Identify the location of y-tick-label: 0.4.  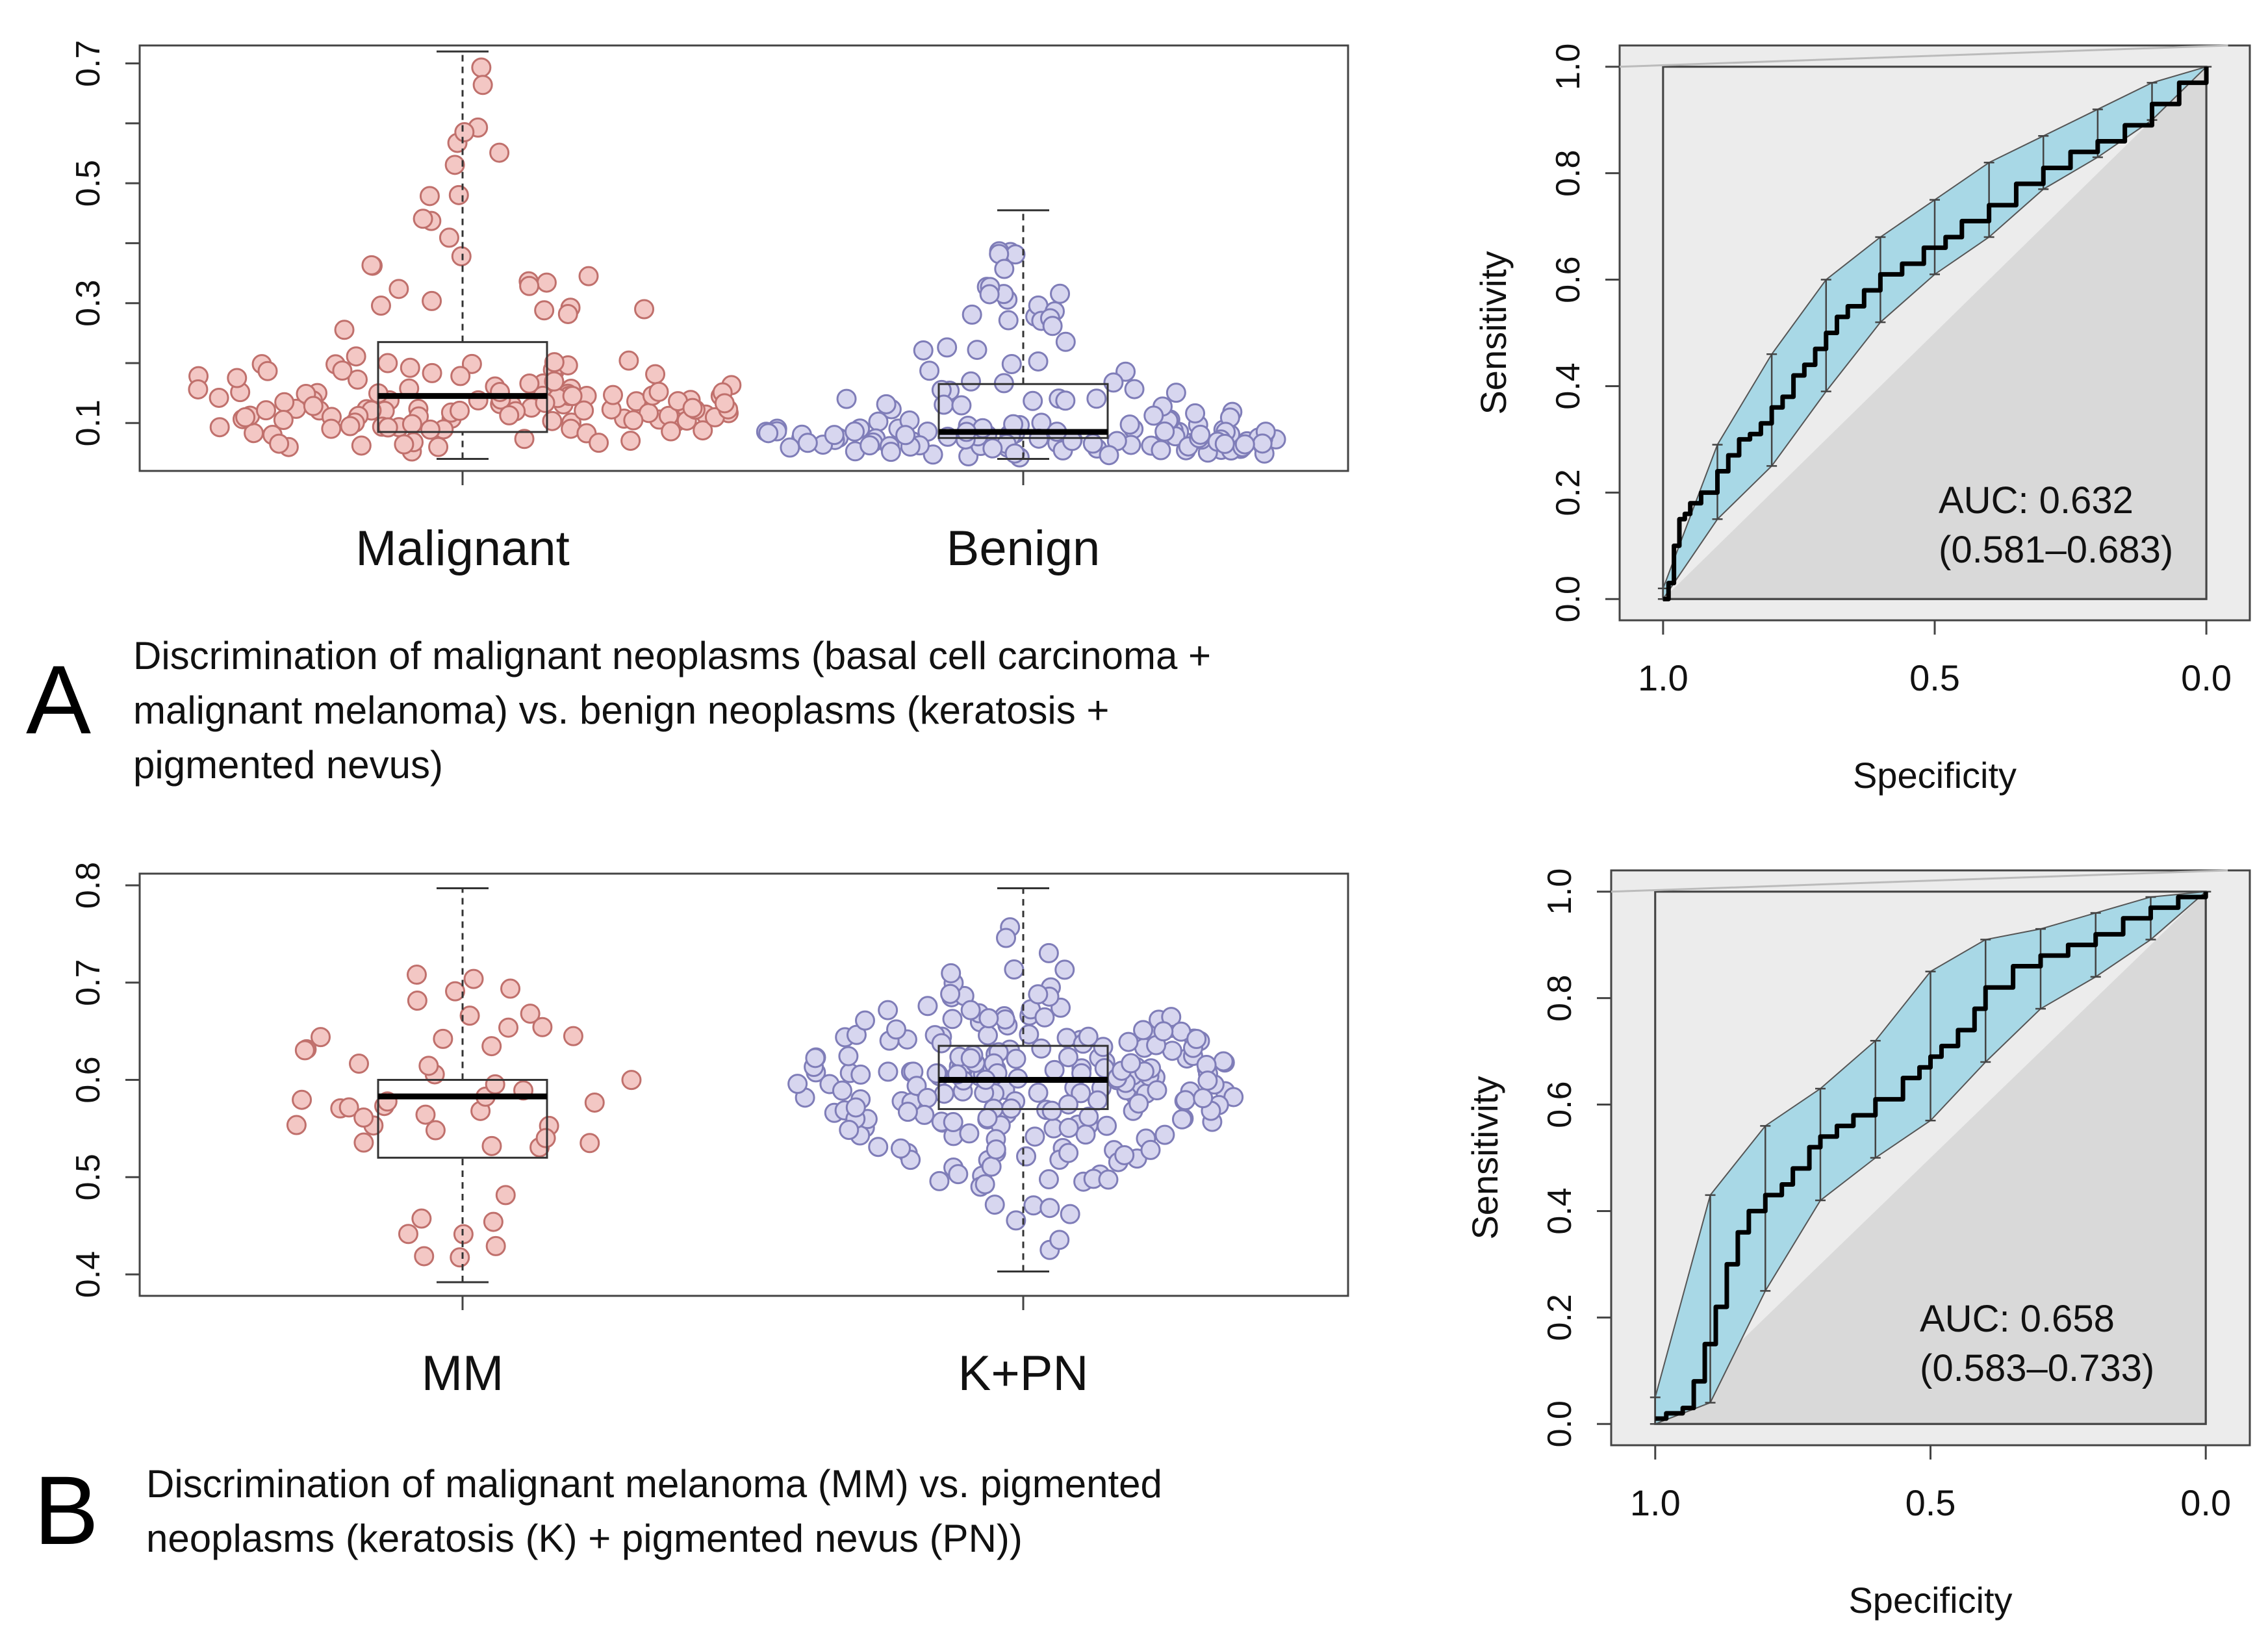
(1568, 385).